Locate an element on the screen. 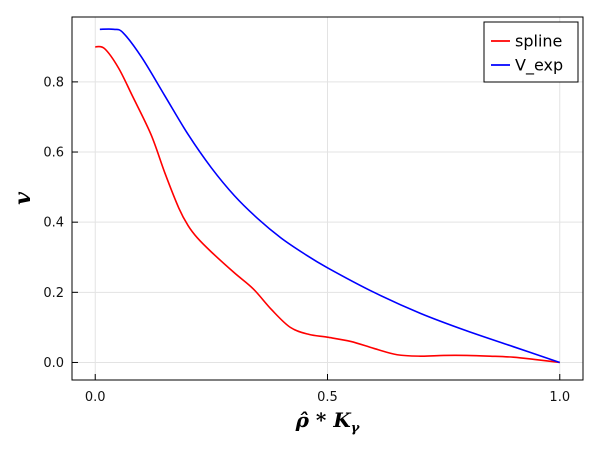 This screenshot has width=600, height=450. legend-box is located at coordinates (531, 52).